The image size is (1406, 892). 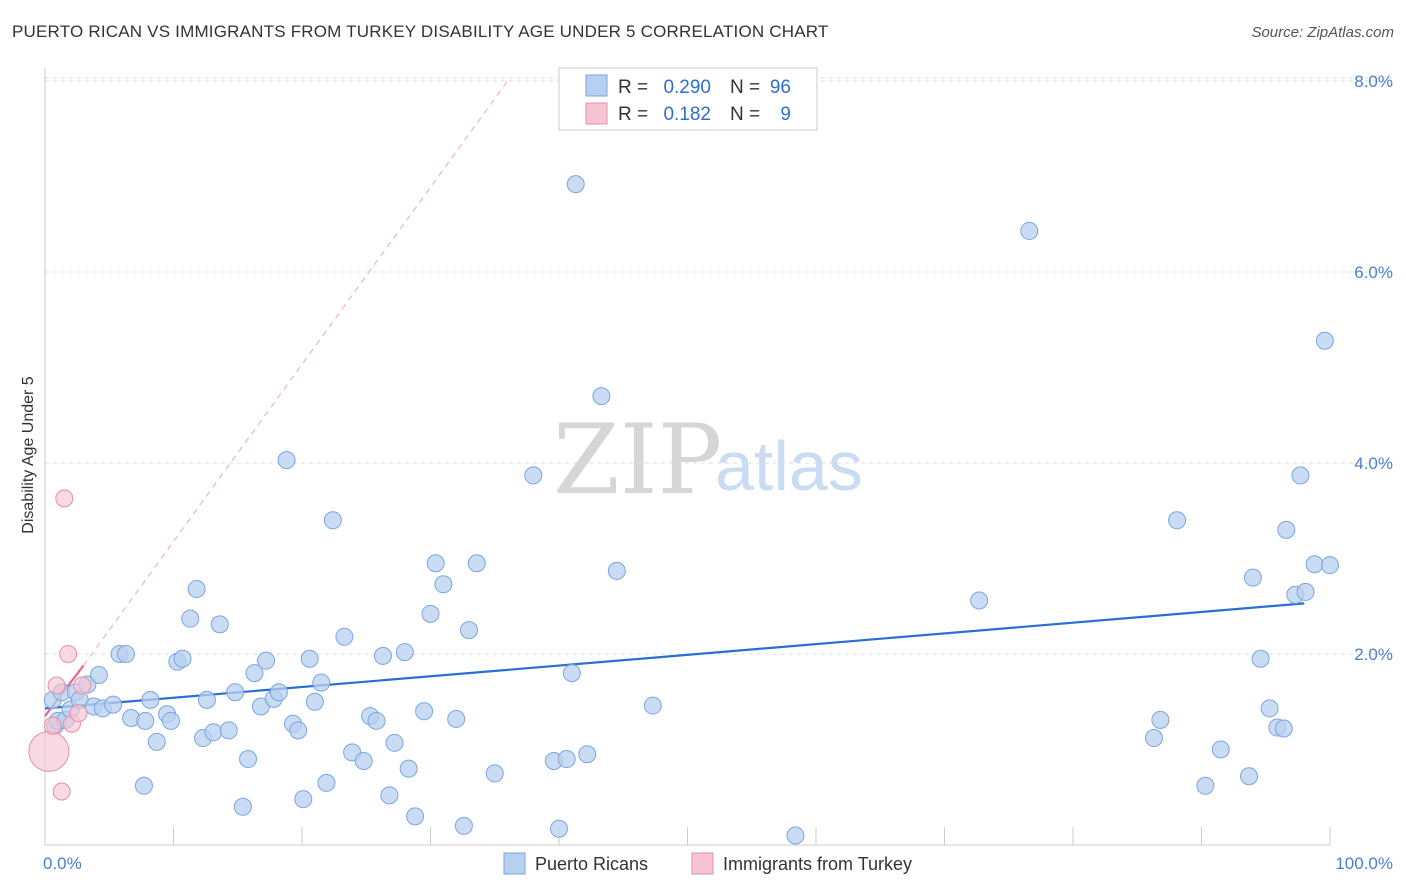 What do you see at coordinates (596, 85) in the screenshot?
I see `legend-swatch-blue` at bounding box center [596, 85].